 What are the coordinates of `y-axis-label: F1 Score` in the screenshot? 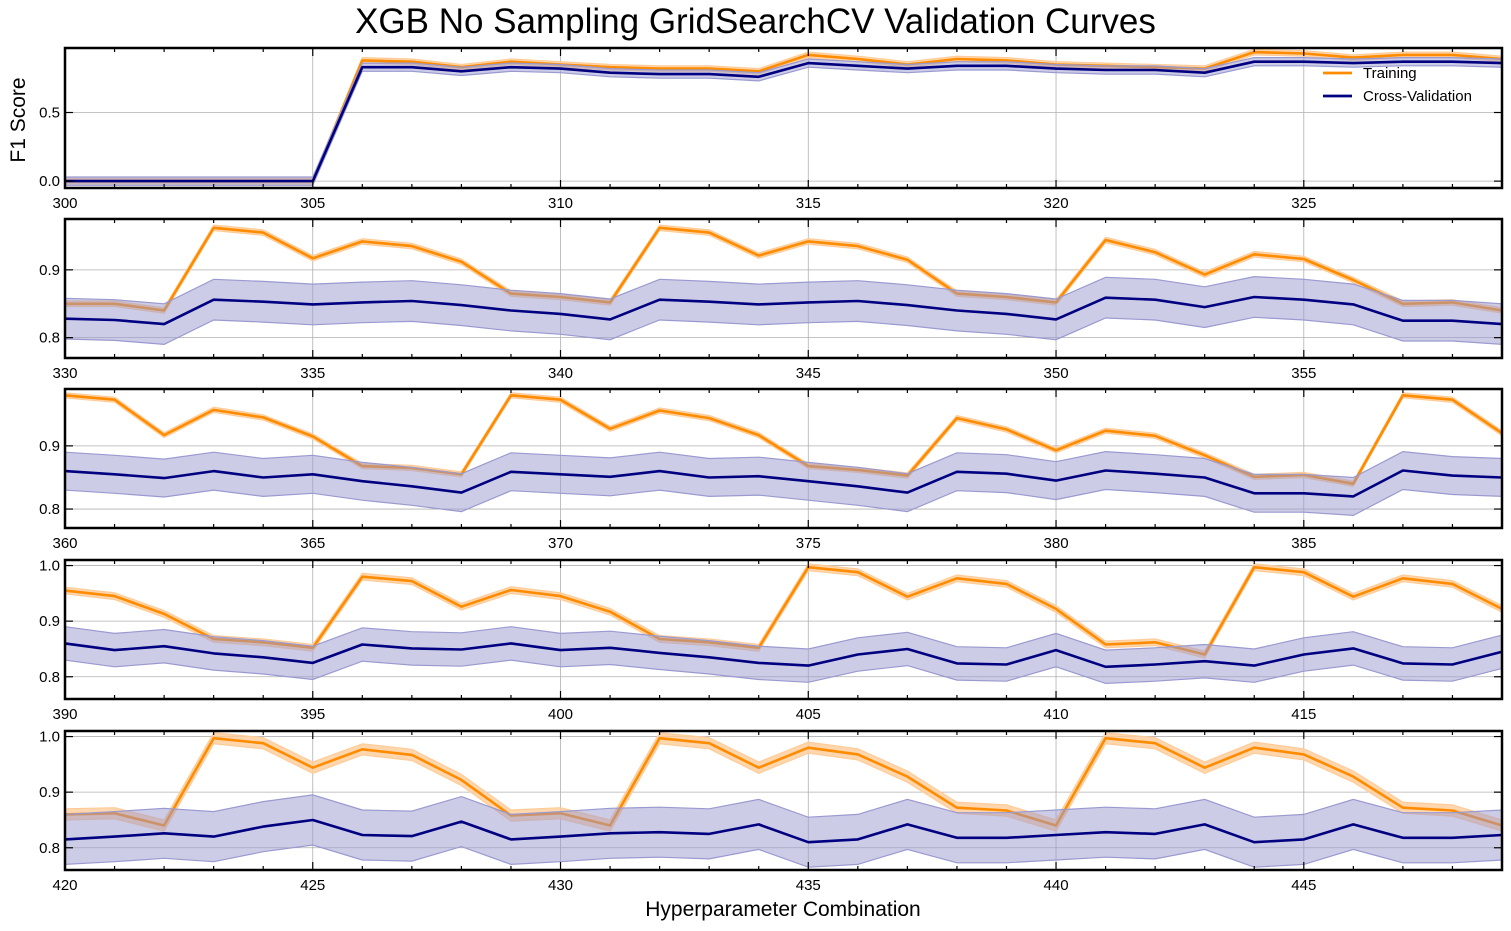 It's located at (18, 119).